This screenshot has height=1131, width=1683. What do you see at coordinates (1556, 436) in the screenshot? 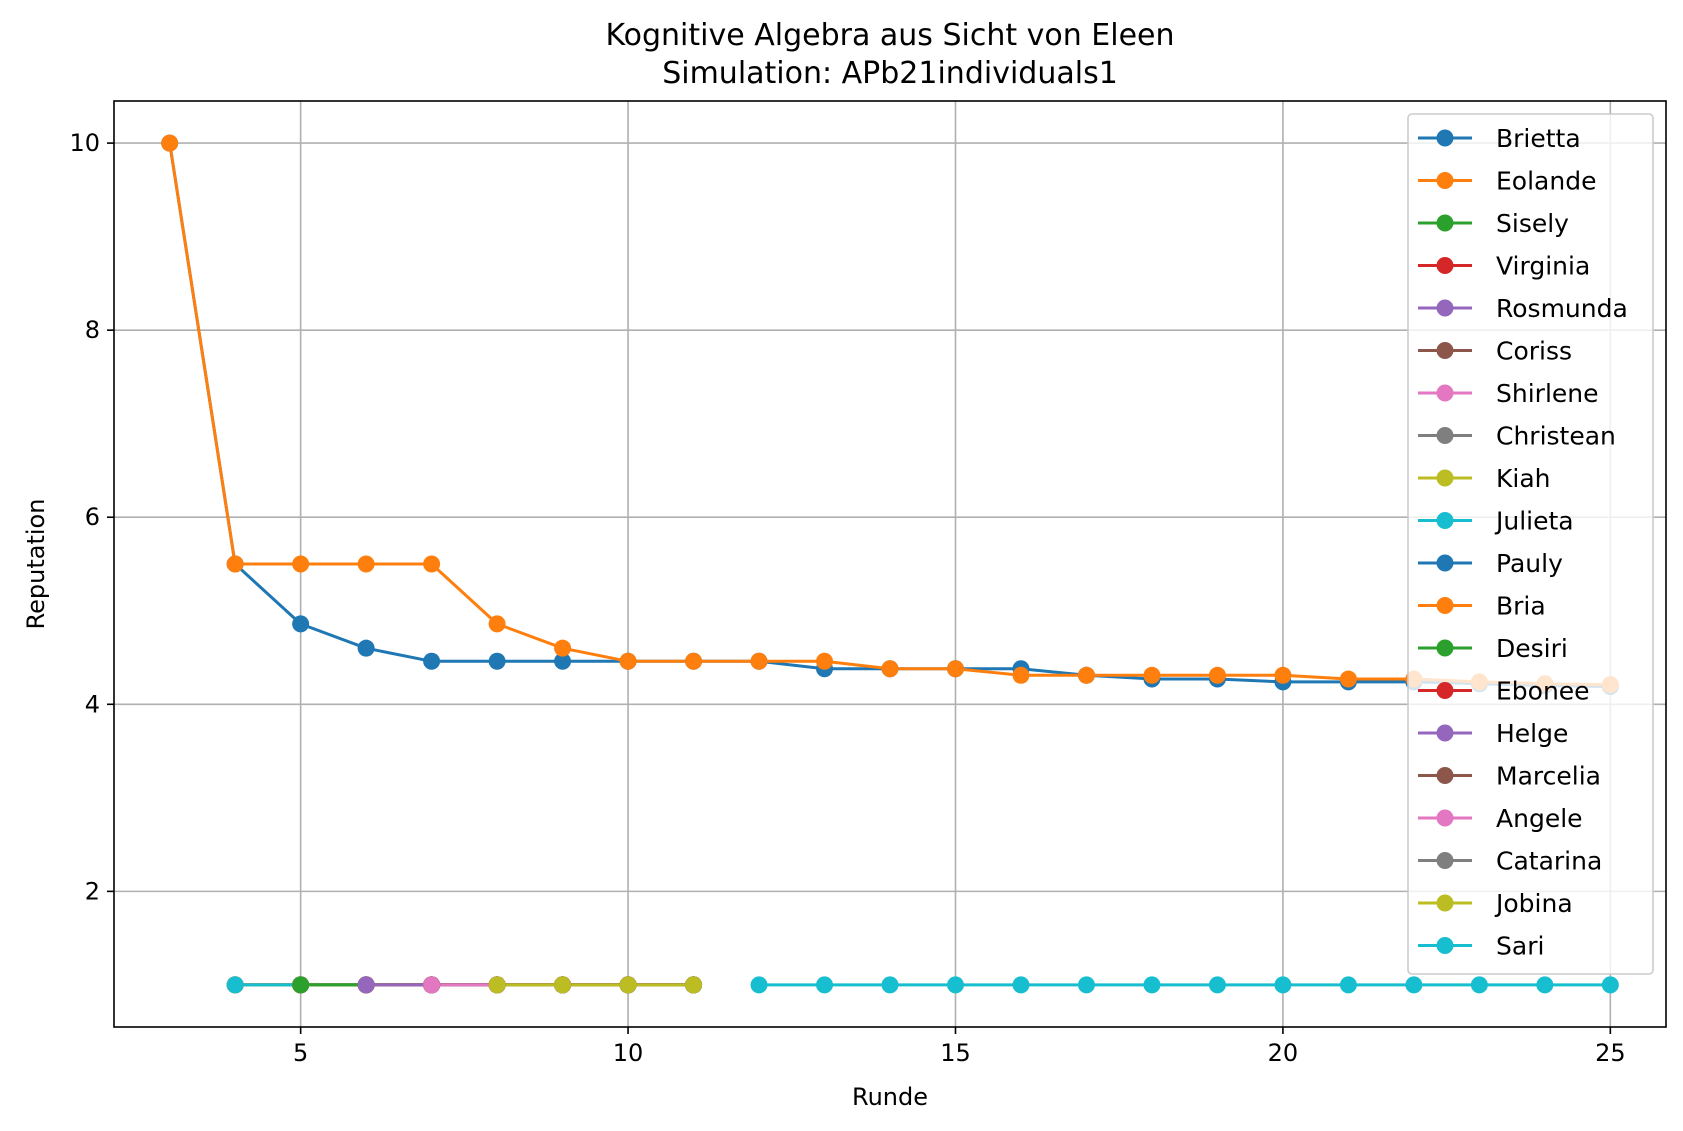
I see `legend-label: Christean` at bounding box center [1556, 436].